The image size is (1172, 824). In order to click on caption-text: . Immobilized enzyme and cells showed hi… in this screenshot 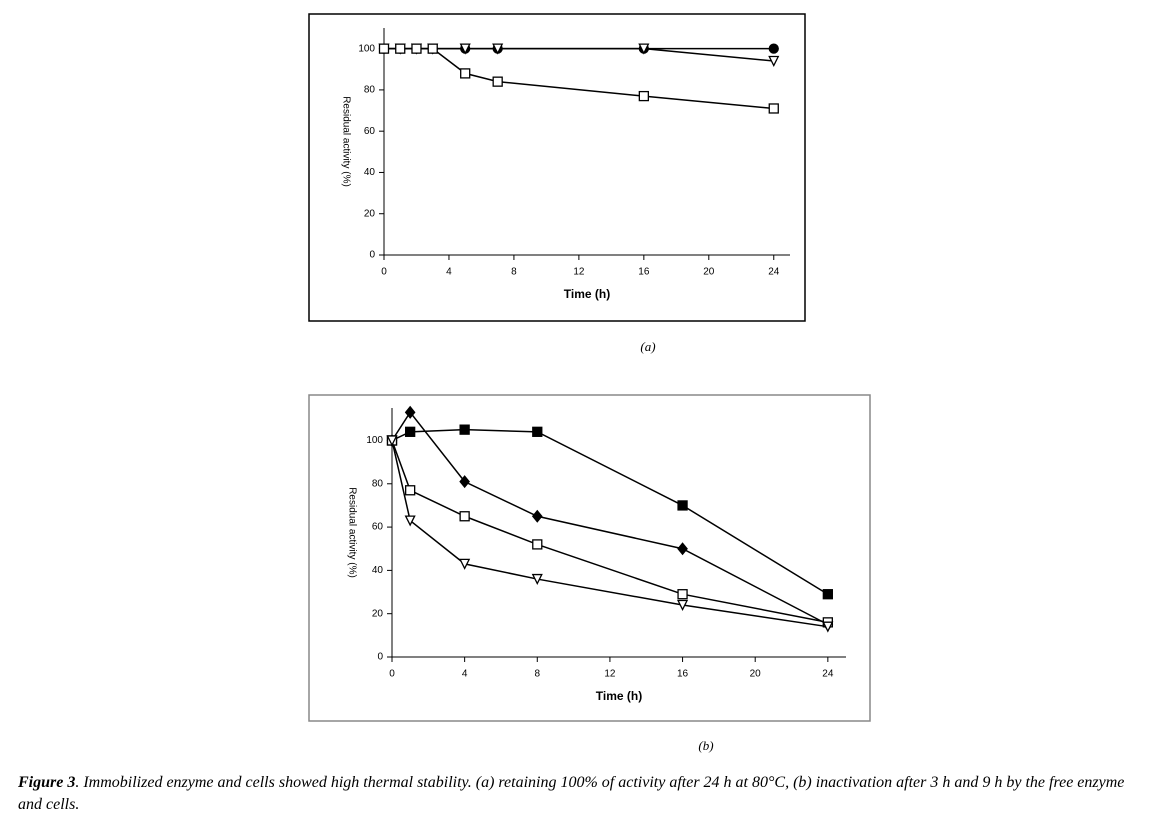, I will do `click(599, 782)`.